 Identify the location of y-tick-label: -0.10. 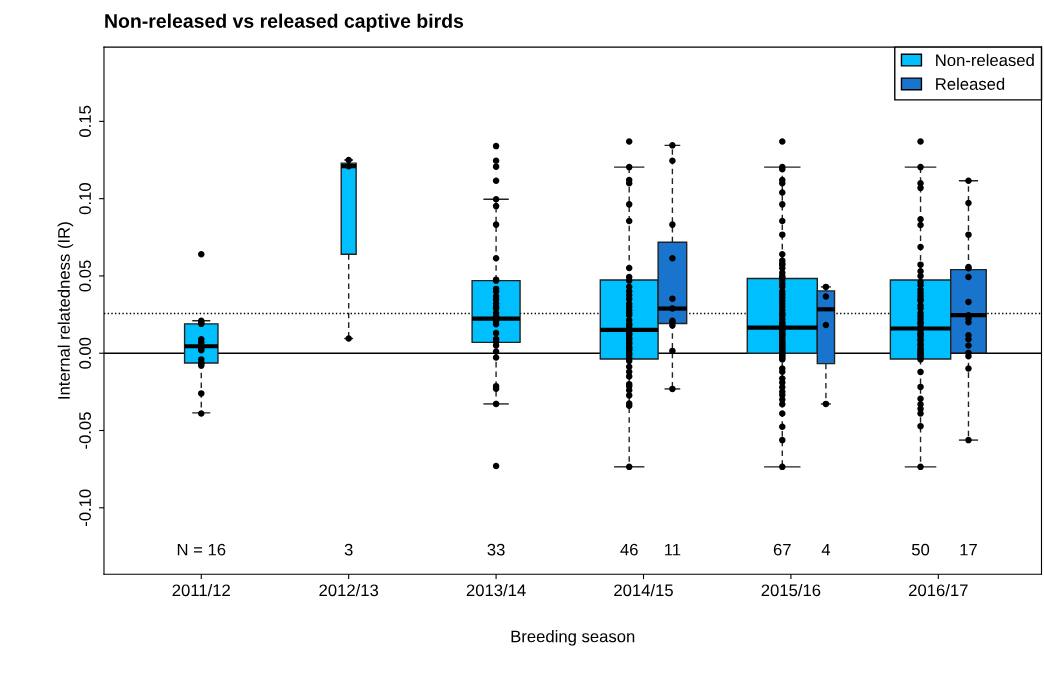
(85, 508).